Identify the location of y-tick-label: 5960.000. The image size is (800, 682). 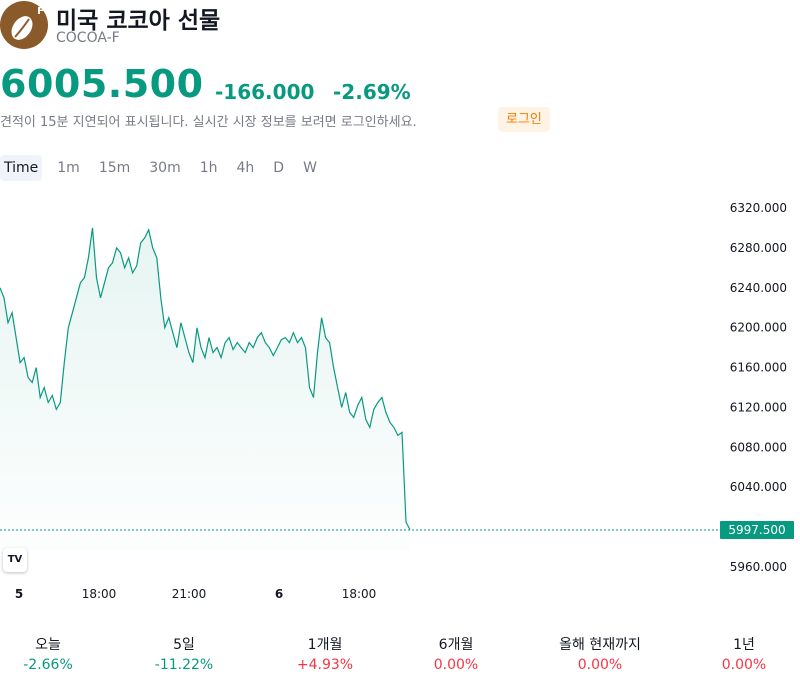
(758, 567).